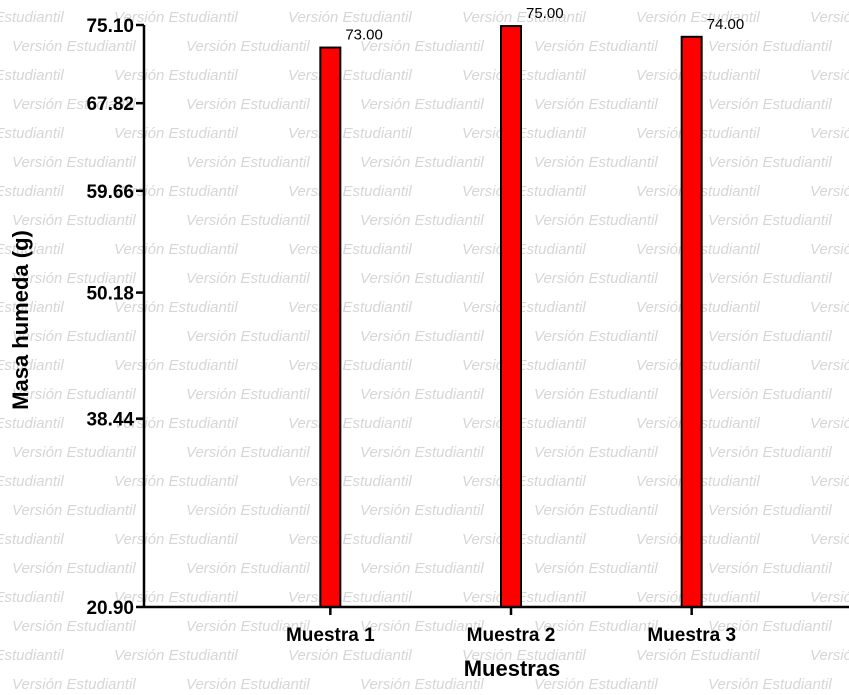 The width and height of the screenshot is (849, 695). I want to click on y-tick-label: 67.82, so click(110, 104).